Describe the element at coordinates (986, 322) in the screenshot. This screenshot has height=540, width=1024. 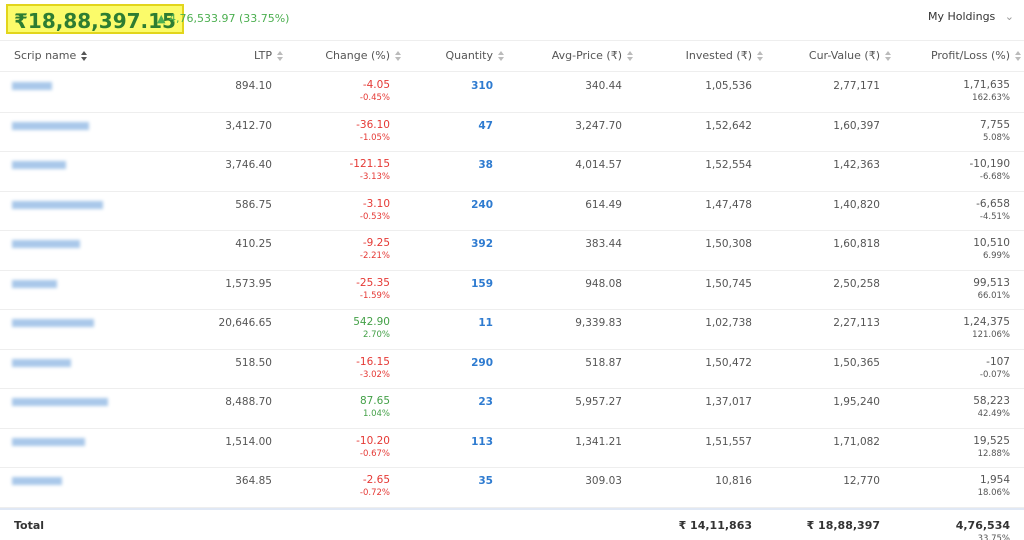
I see `cell-pnl: 1,24,375` at that location.